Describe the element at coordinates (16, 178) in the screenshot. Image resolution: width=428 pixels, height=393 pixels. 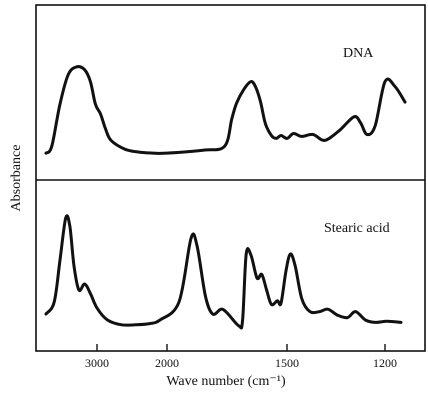
I see `y-axis-title: Absorbance` at that location.